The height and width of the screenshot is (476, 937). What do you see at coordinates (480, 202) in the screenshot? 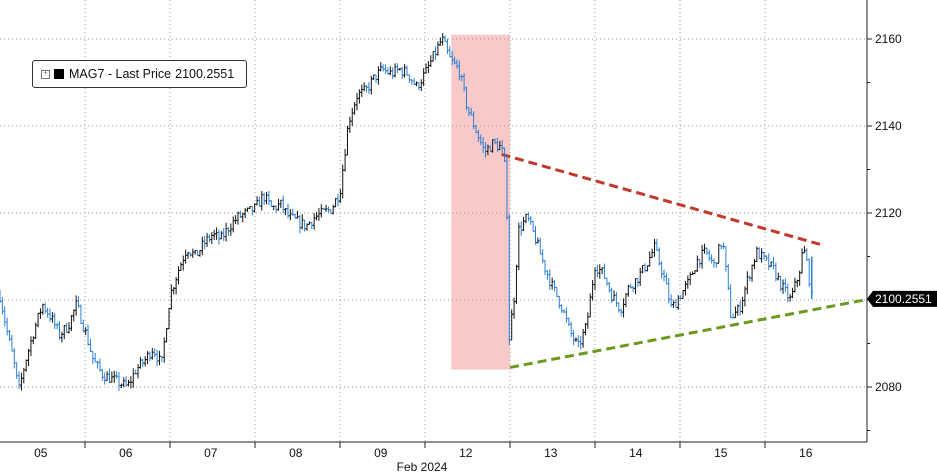
I see `selloff-highlight-band` at bounding box center [480, 202].